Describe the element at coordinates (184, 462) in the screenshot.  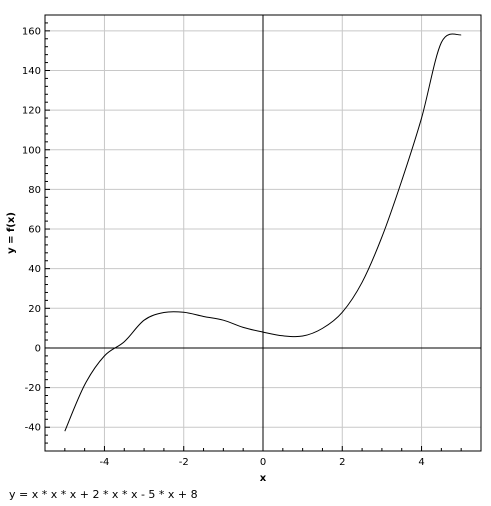
I see `x-tick-label: -2` at that location.